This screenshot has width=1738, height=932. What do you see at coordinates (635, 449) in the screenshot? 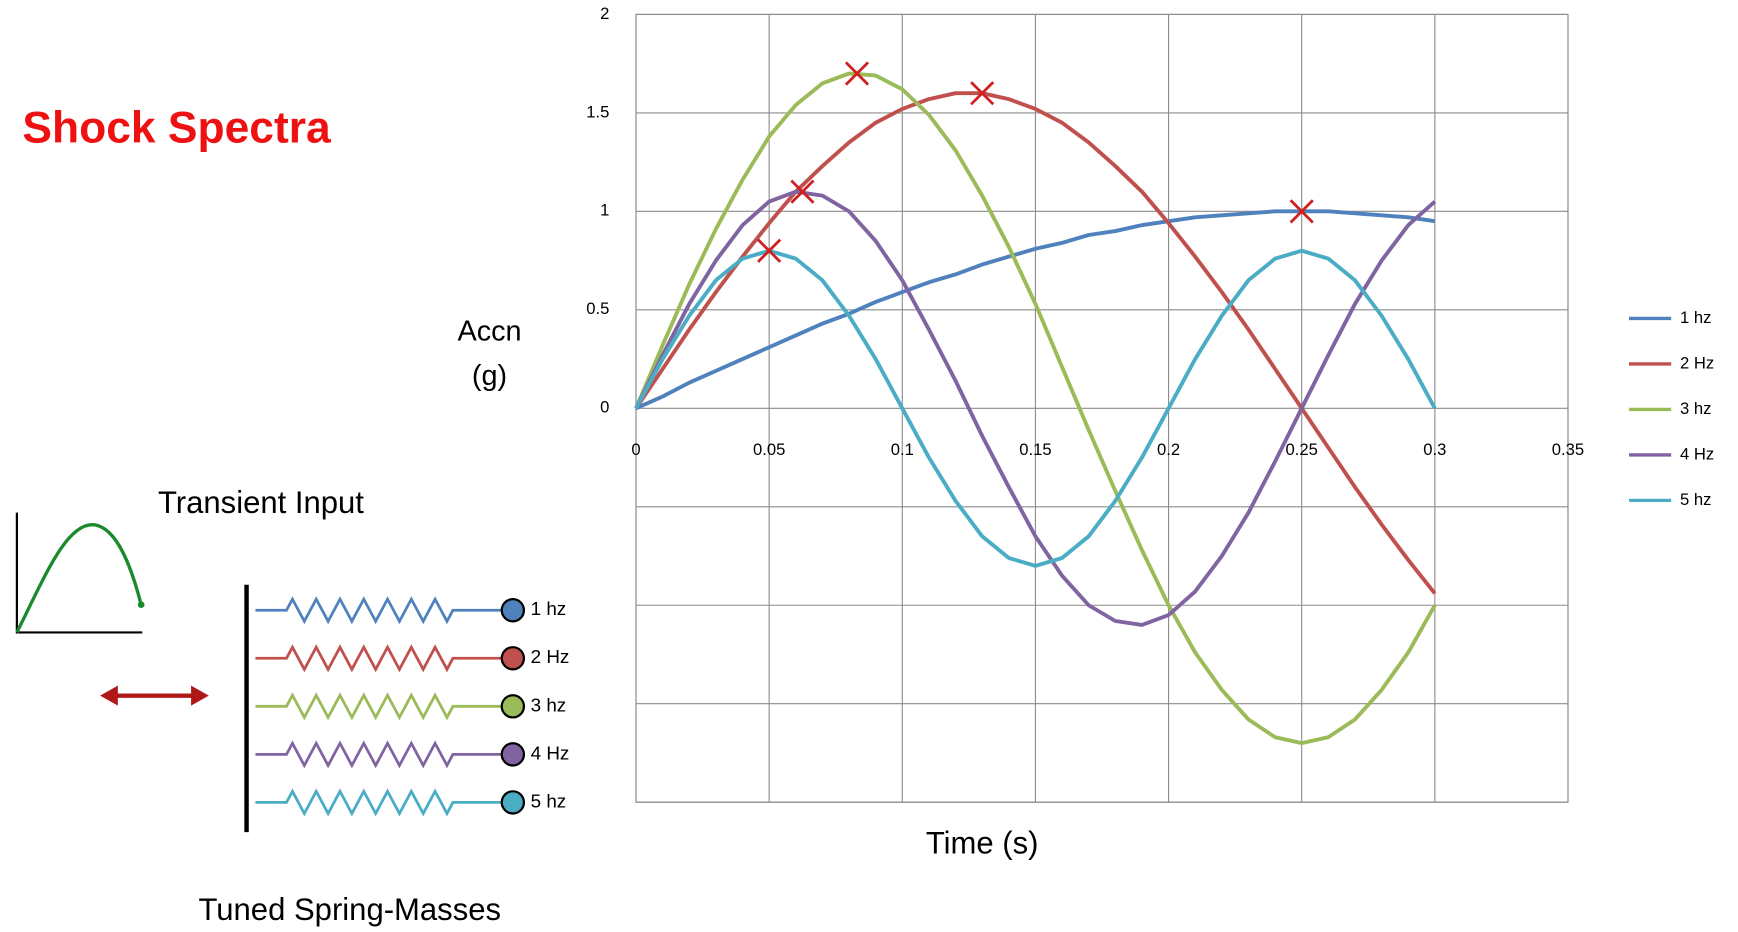
I see `x-tick-label: 0` at bounding box center [635, 449].